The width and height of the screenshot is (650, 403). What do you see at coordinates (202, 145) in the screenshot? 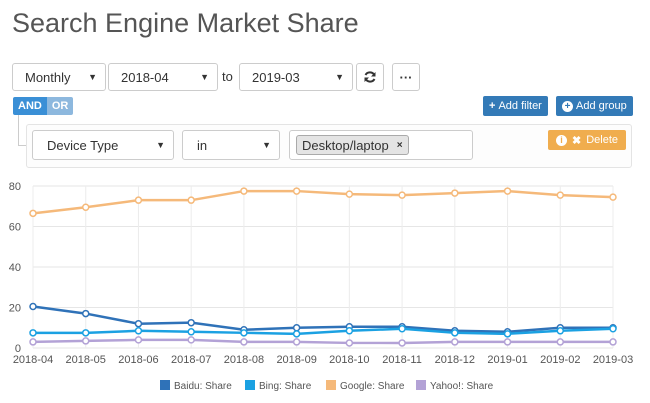
I see `operator-value: in` at bounding box center [202, 145].